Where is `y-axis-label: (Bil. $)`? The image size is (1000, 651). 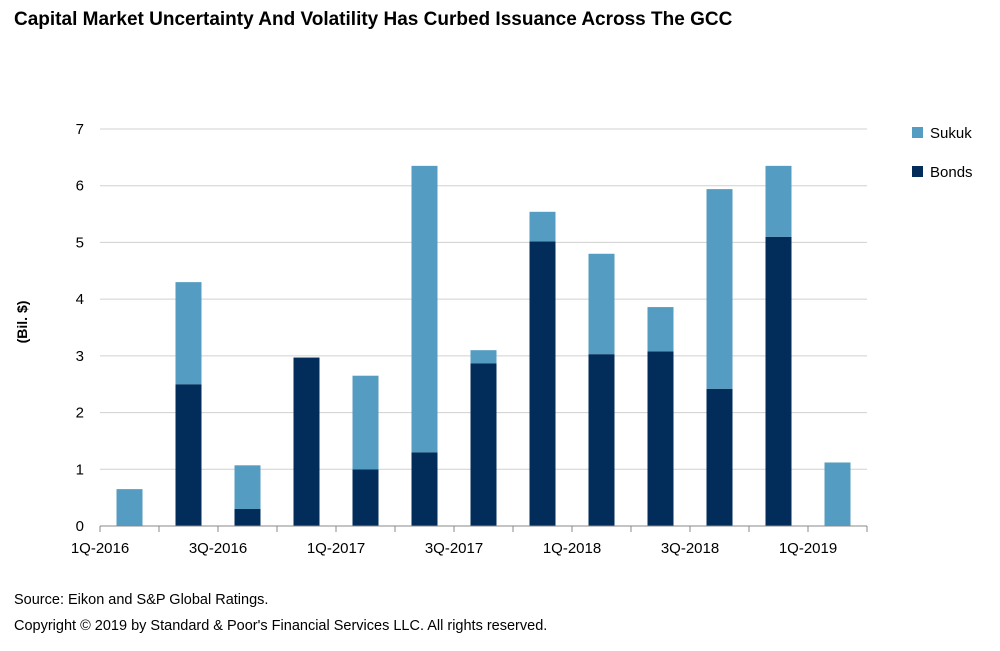
y-axis-label: (Bil. $) is located at coordinates (22, 322).